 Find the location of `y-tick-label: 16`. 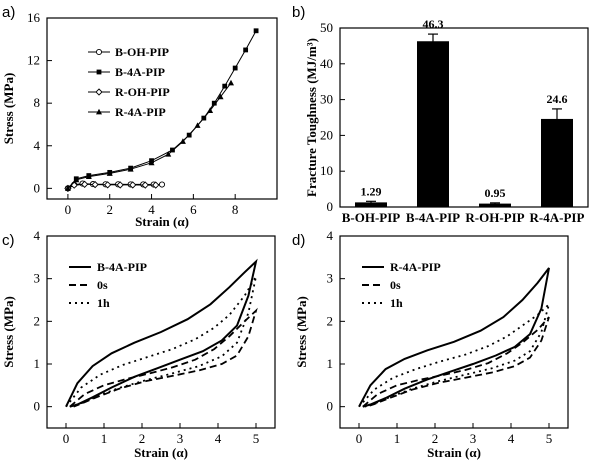

y-tick-label: 16 is located at coordinates (34, 17).